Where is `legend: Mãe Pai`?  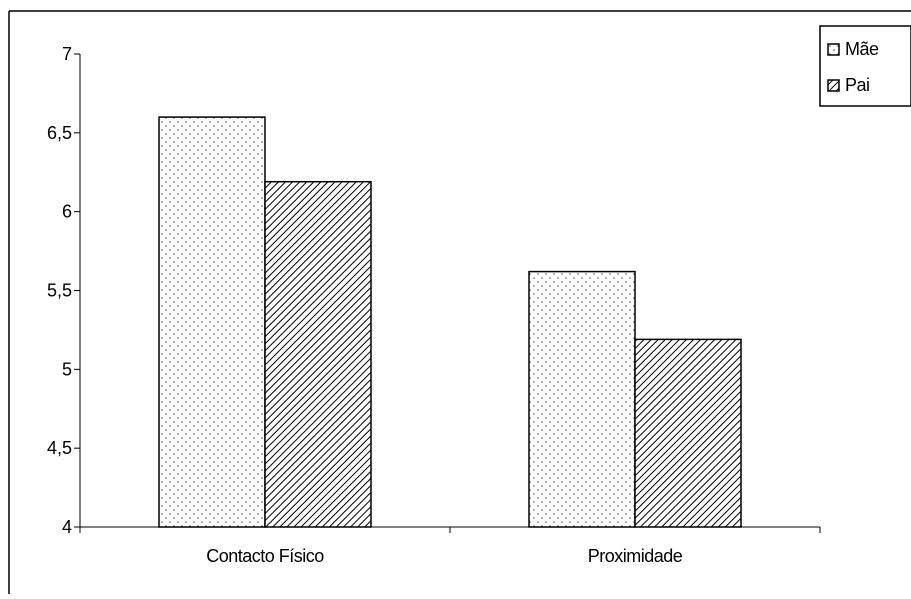 legend: Mãe Pai is located at coordinates (865, 66).